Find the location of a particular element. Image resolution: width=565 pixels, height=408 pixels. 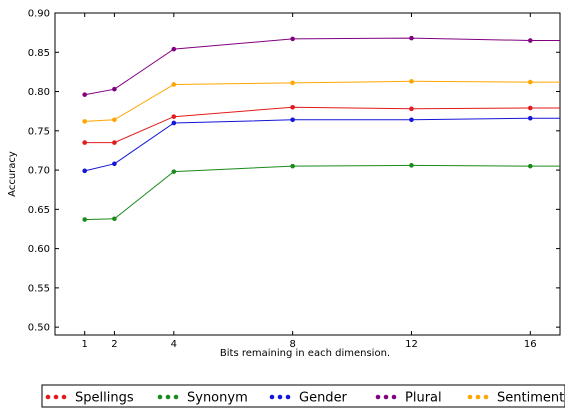

series-sentiment is located at coordinates (321, 101).